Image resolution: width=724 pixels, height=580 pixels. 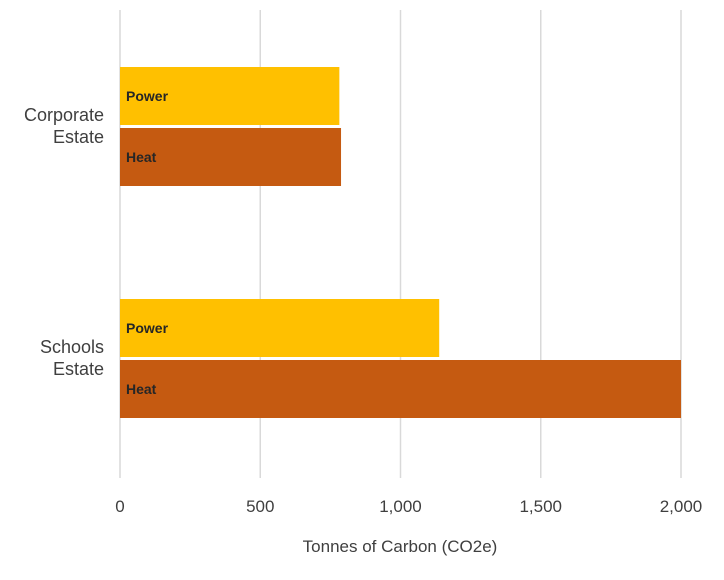 What do you see at coordinates (400, 506) in the screenshot?
I see `x-tick-label: 1,000` at bounding box center [400, 506].